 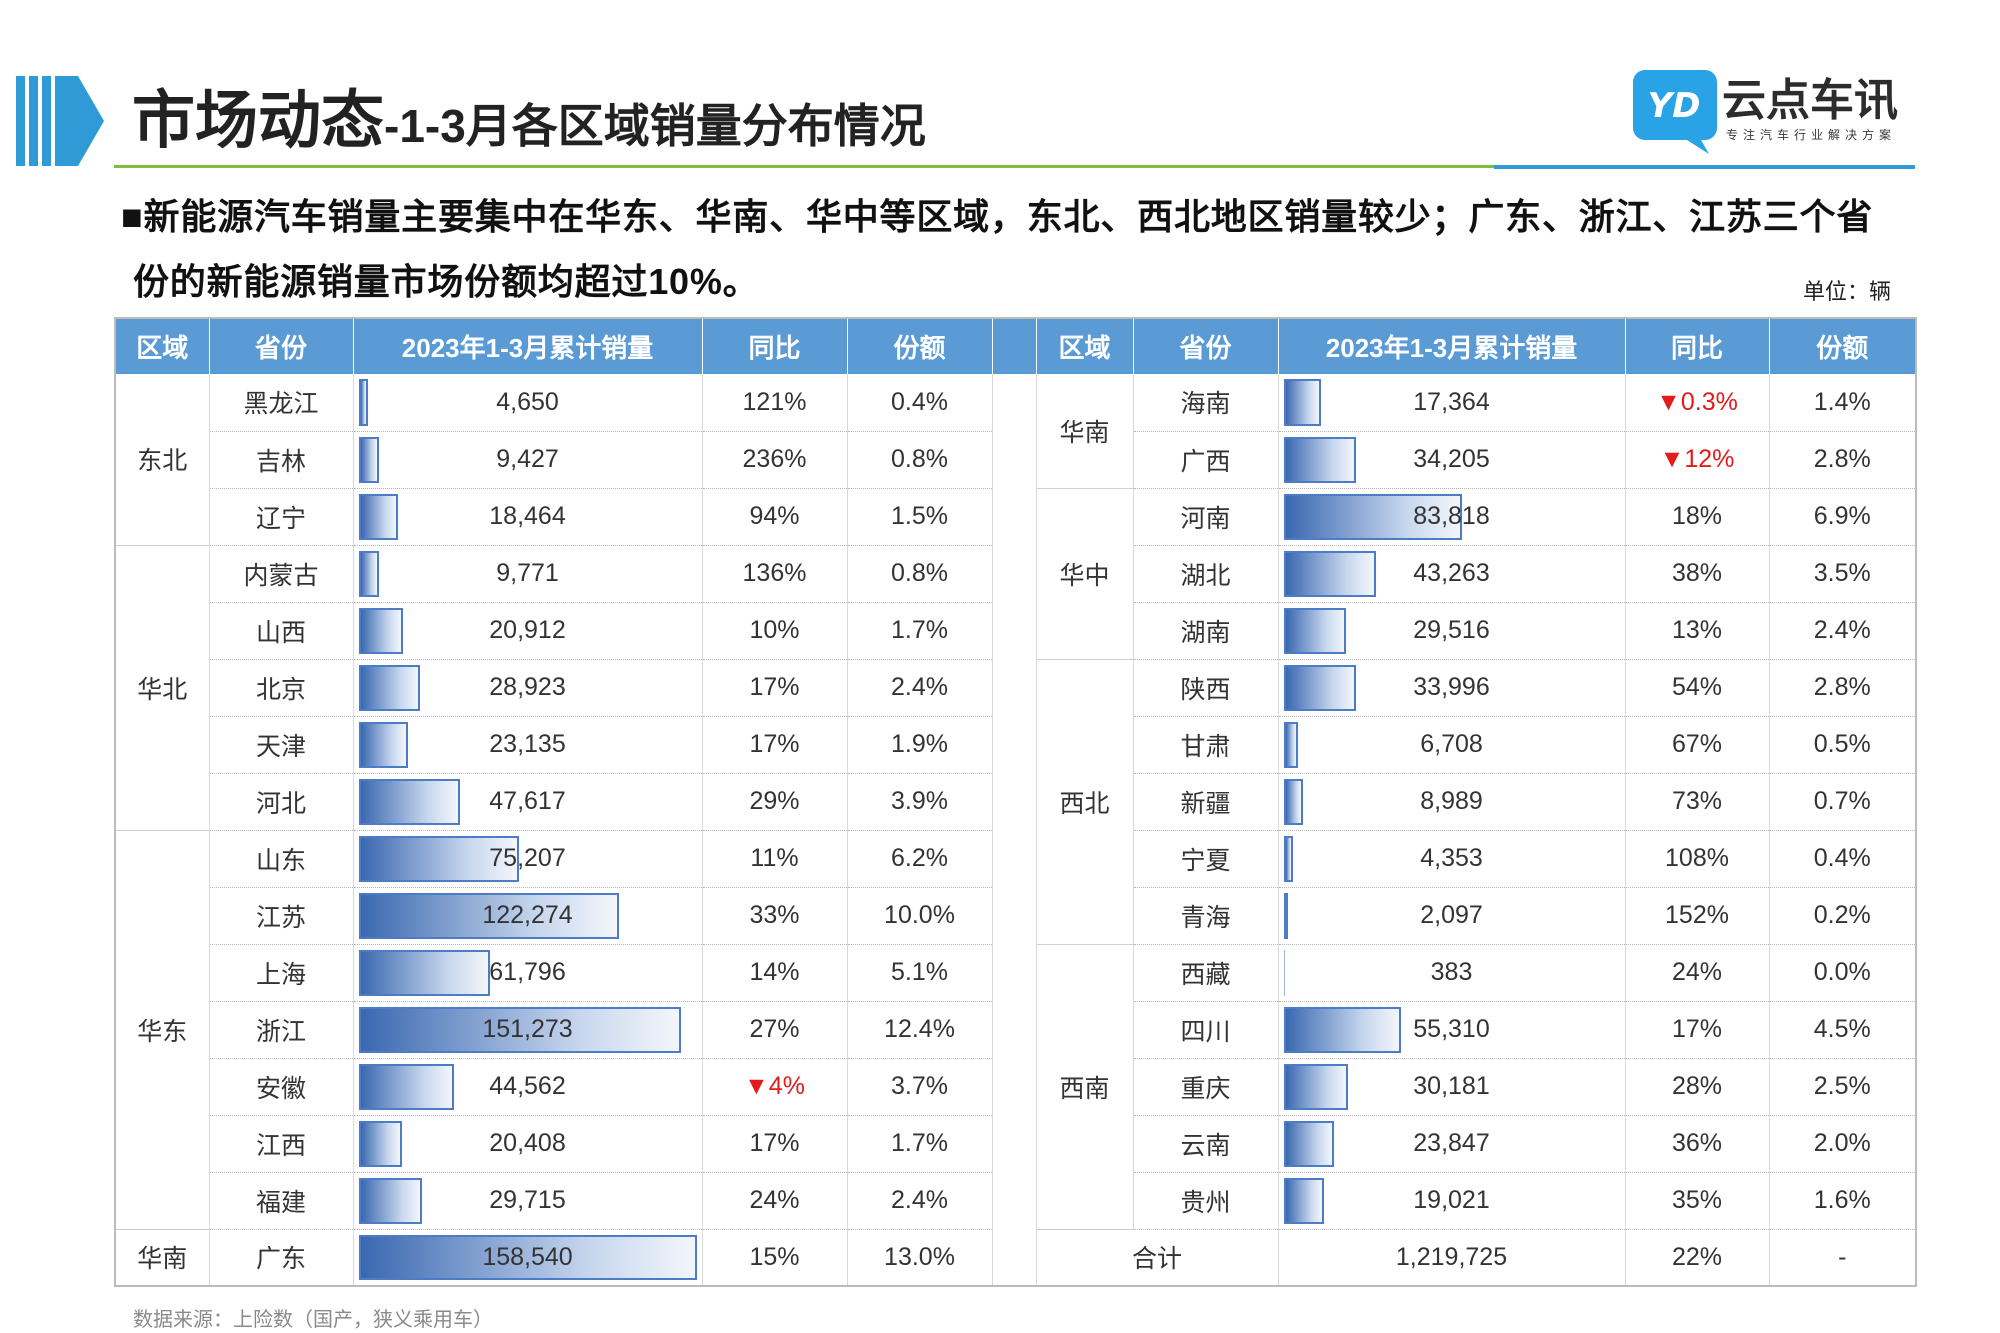 I want to click on data-source-note: 数据来源：上险数（国产，狭义乘用车）, so click(x=313, y=1320).